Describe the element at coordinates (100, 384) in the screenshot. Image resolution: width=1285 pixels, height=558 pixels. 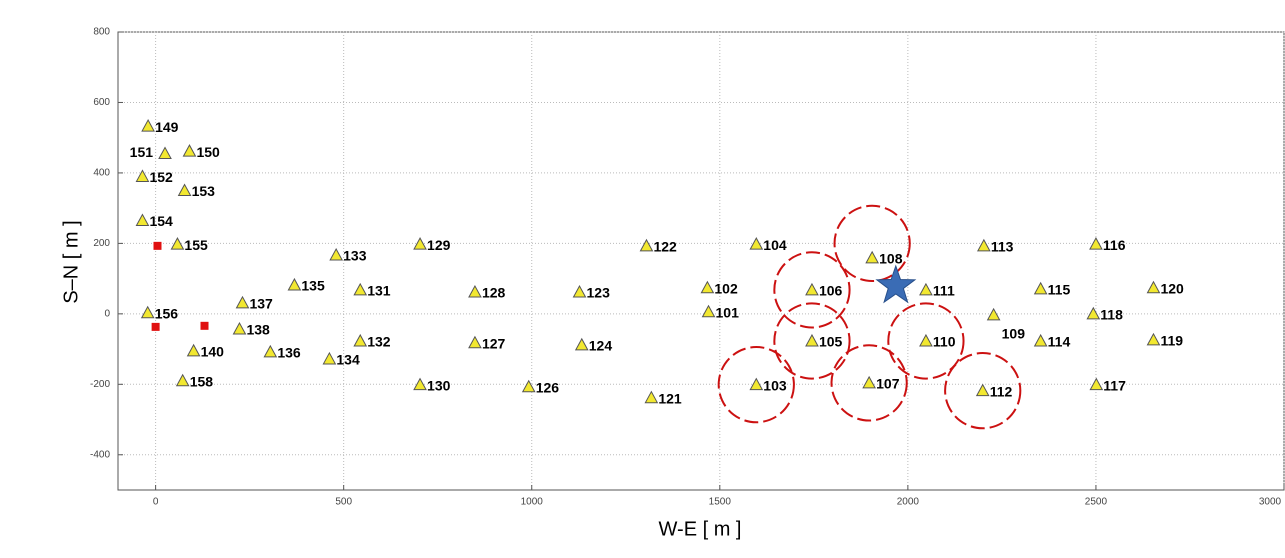
I see `y-tick-label: -200` at that location.